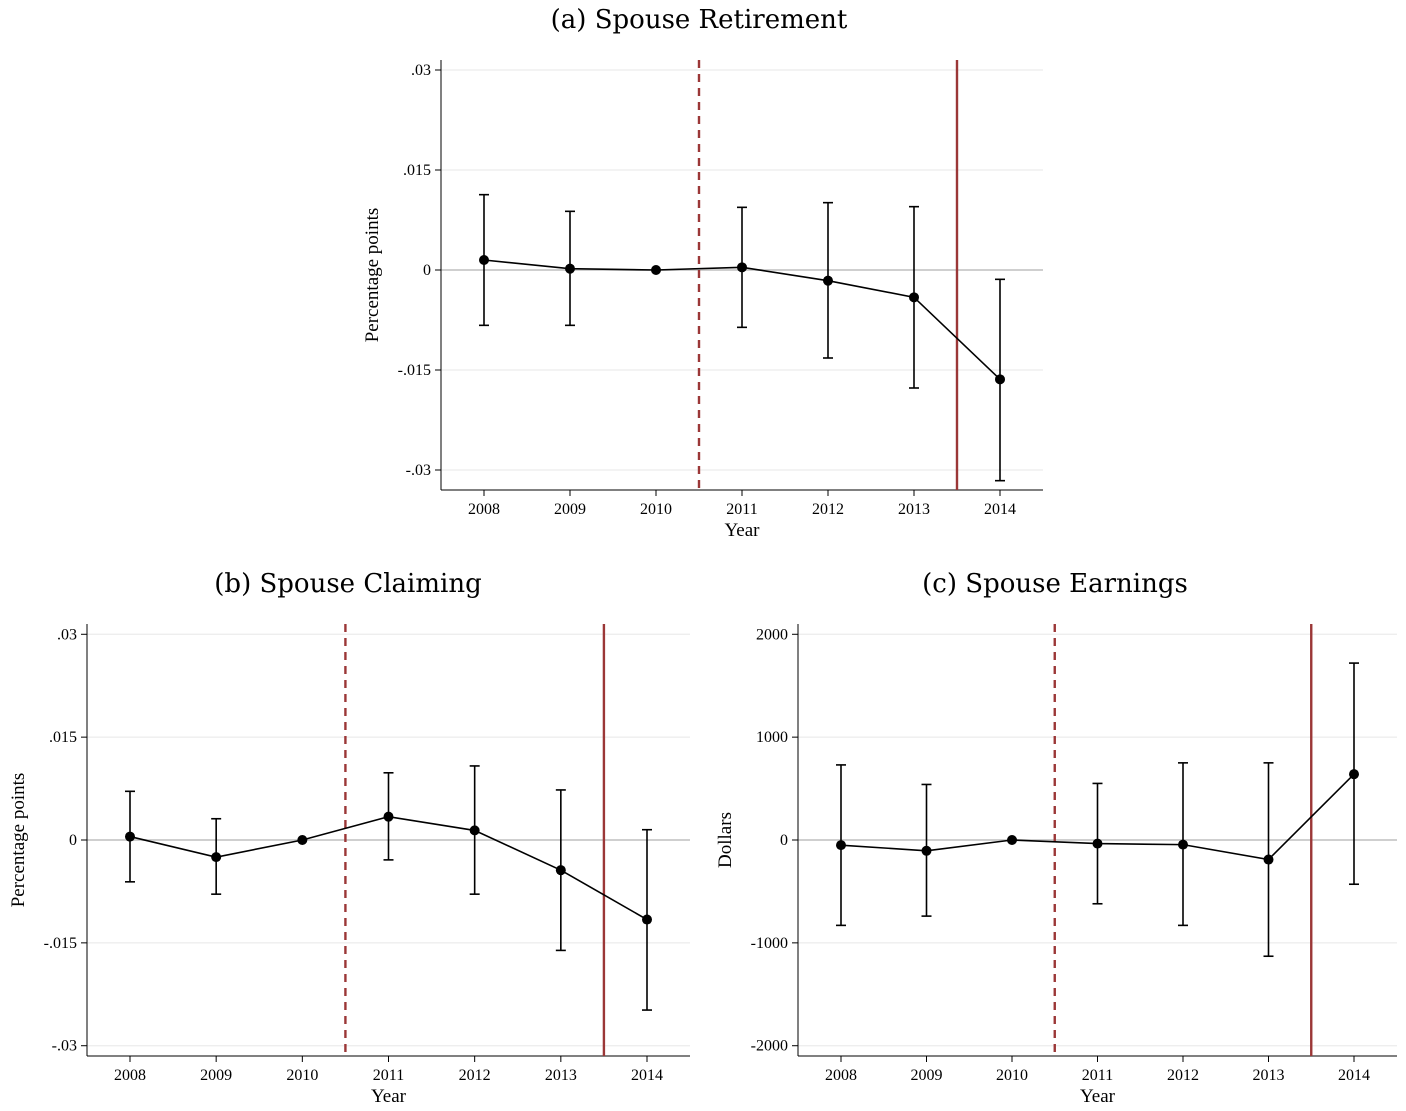  What do you see at coordinates (1055, 584) in the screenshot?
I see `chart-title: (c) Spouse Earnings` at bounding box center [1055, 584].